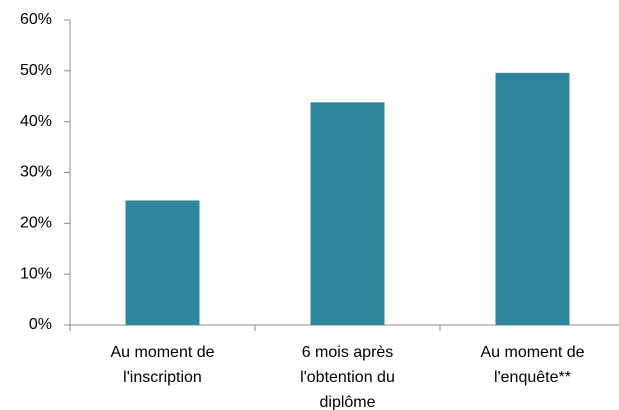 This screenshot has height=410, width=619. I want to click on y-tick-label: 10%, so click(36, 273).